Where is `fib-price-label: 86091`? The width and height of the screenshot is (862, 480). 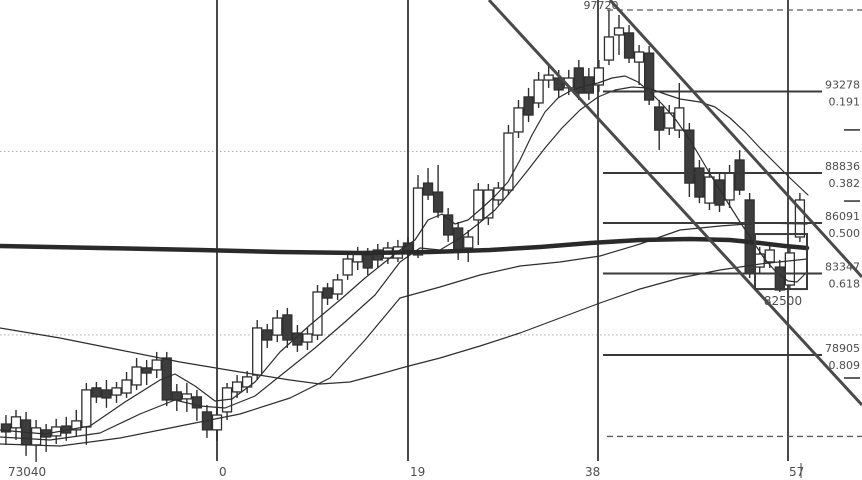
fib-price-label: 86091 is located at coordinates (842, 216).